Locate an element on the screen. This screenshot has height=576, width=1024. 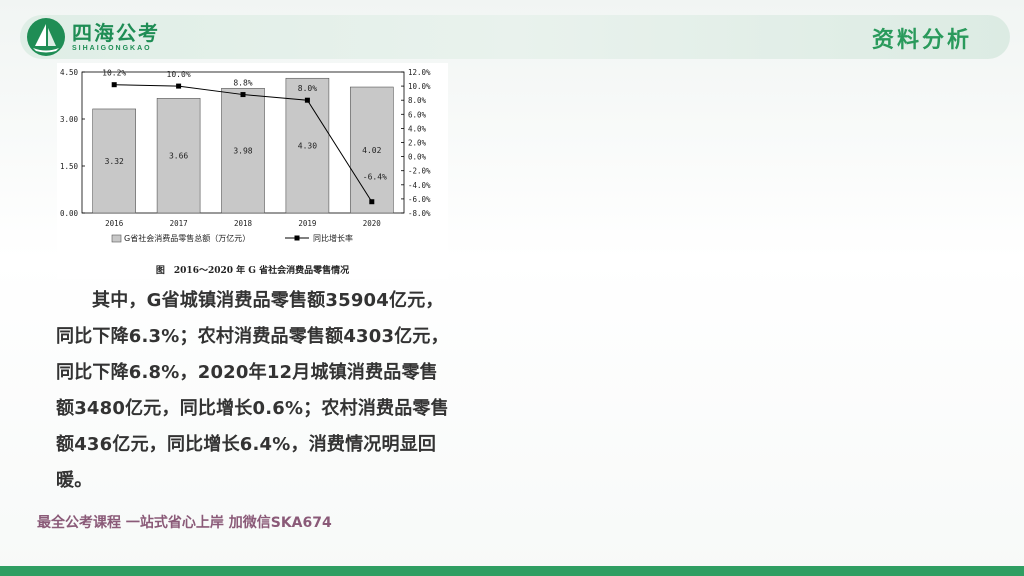
bar-value-label: 3.66 is located at coordinates (178, 156).